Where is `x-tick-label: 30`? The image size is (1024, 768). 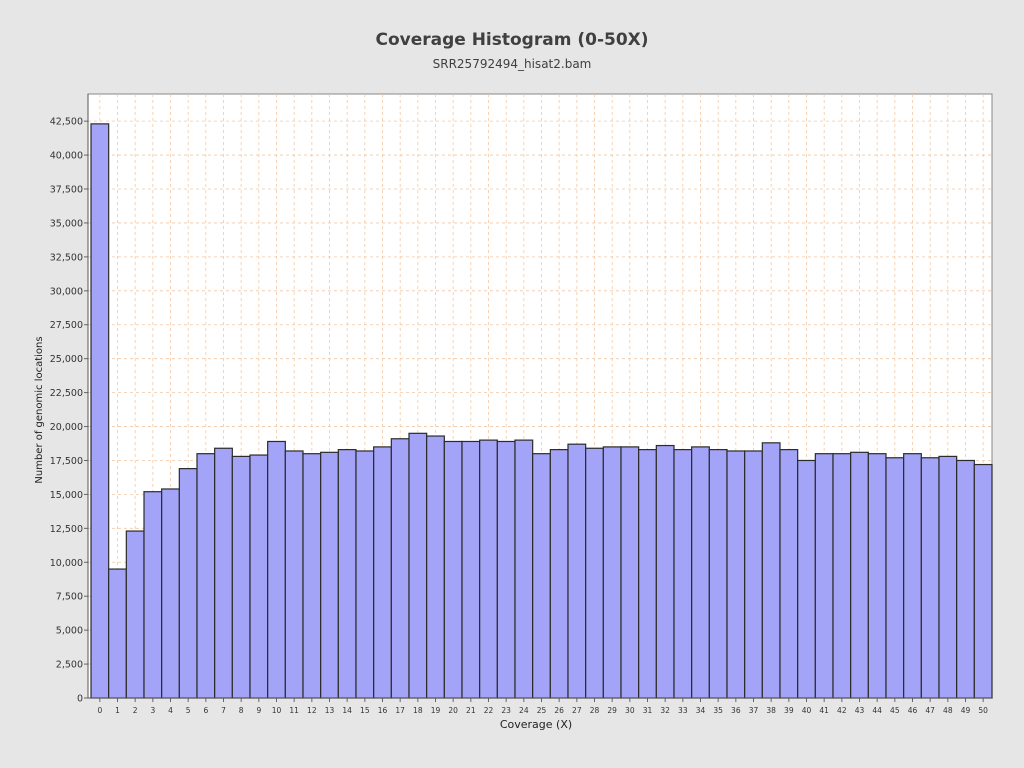 x-tick-label: 30 is located at coordinates (630, 710).